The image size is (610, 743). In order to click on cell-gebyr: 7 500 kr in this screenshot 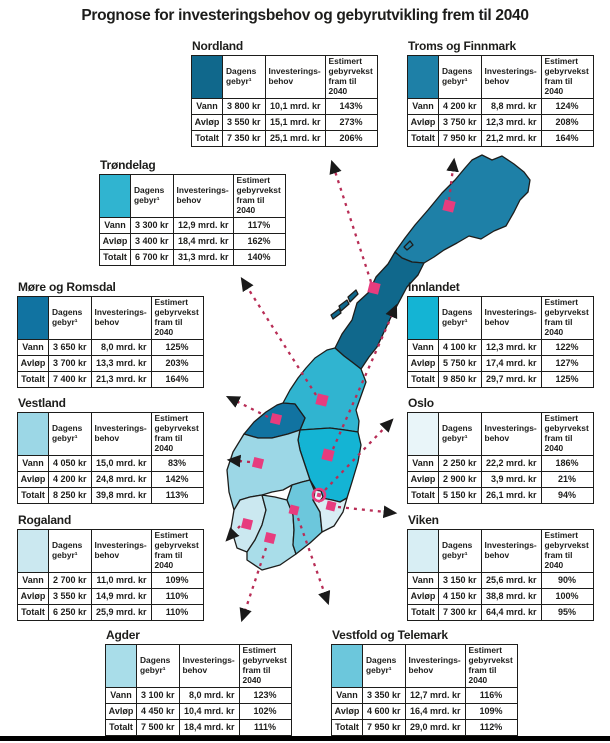, I will do `click(158, 727)`.